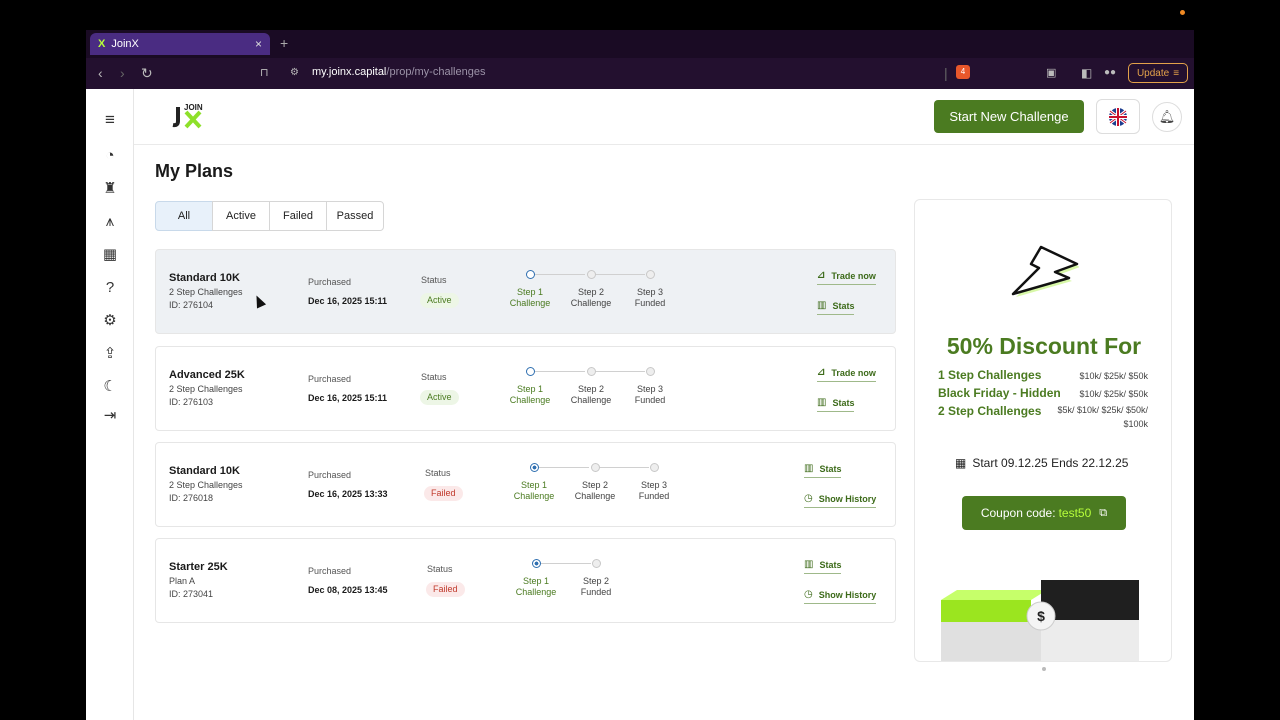 The height and width of the screenshot is (720, 1280). I want to click on purchased-date: Dec 16, 2025 15:11, so click(348, 301).